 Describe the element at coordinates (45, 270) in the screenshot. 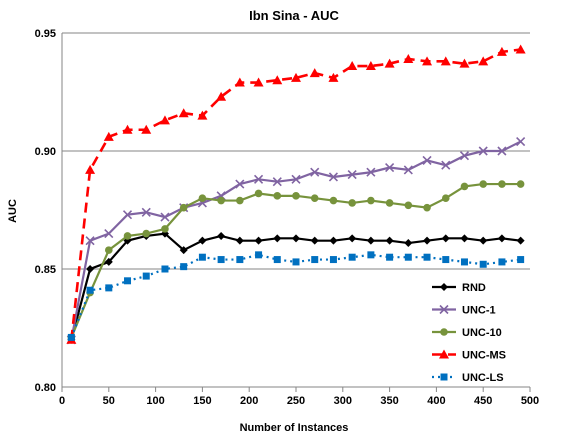

I see `y-tick-label: 0.85` at that location.